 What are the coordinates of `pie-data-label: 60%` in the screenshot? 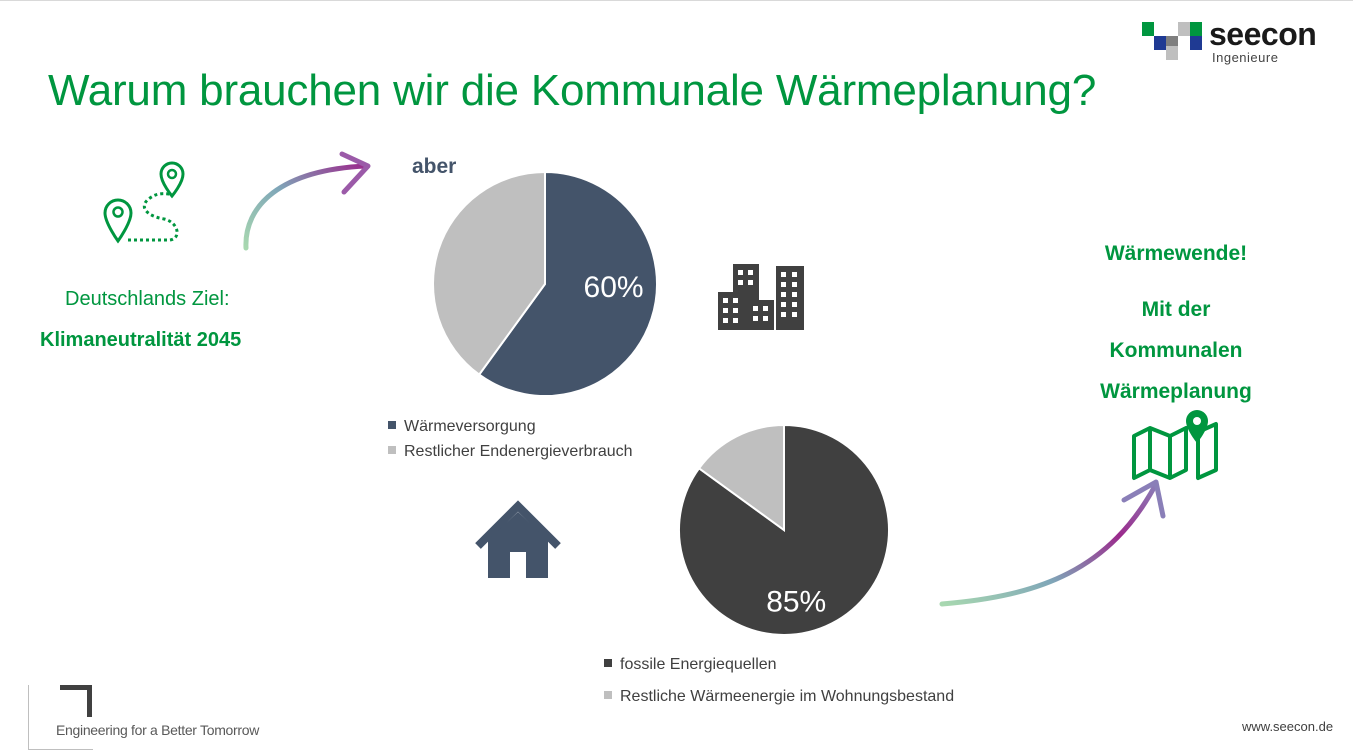 It's located at (614, 287).